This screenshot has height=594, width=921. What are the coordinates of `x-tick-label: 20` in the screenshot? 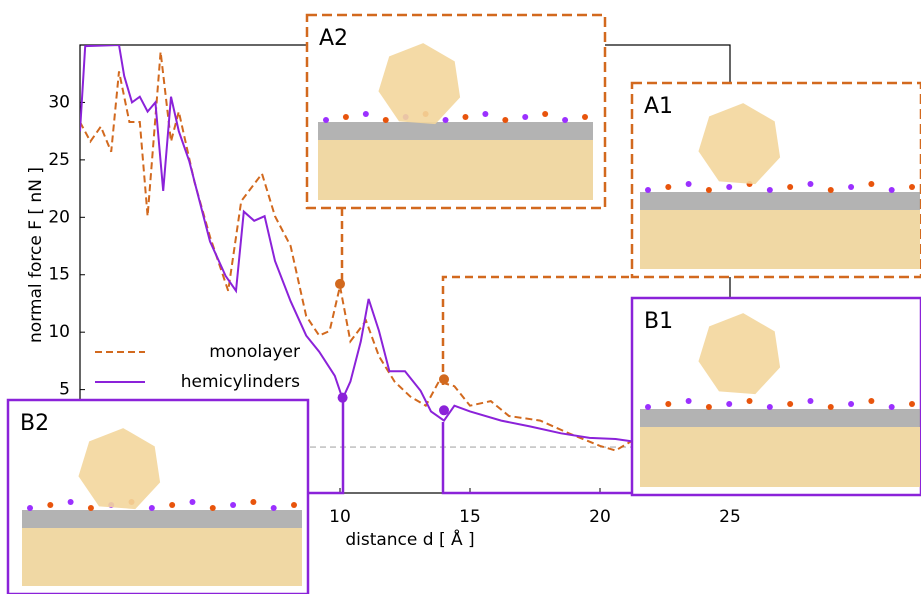 It's located at (600, 517).